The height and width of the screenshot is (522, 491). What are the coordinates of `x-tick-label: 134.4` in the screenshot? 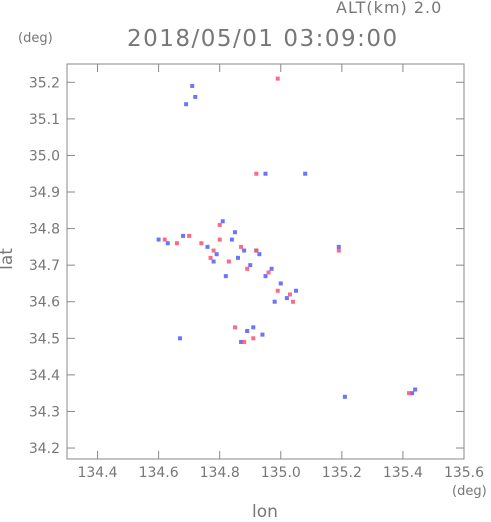 It's located at (97, 473).